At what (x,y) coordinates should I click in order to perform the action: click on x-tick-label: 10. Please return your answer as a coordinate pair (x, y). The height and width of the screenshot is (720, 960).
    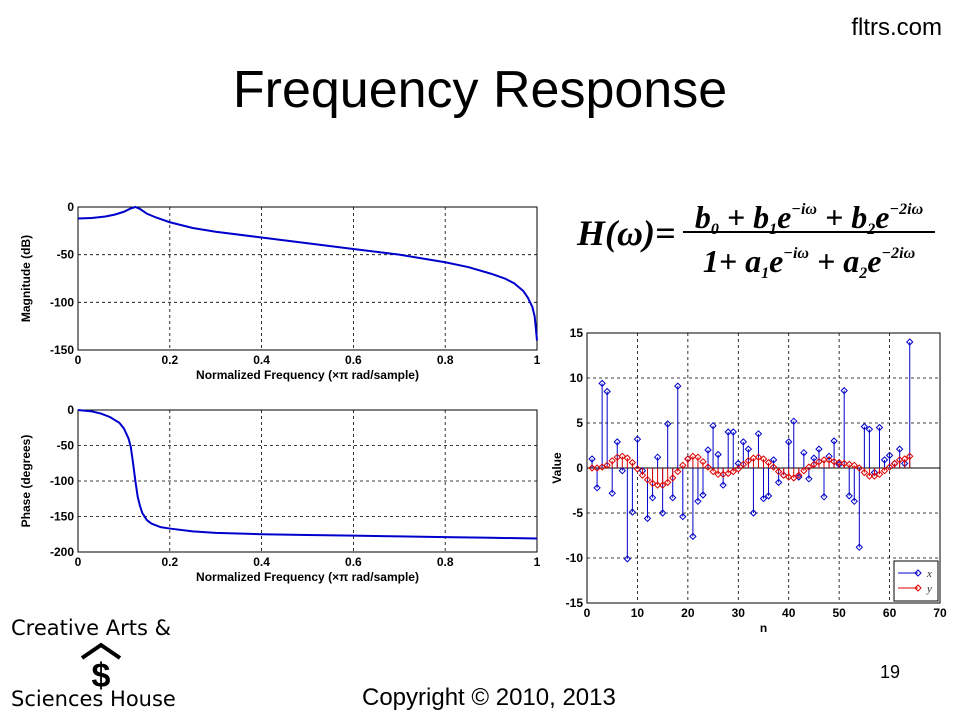
    Looking at the image, I should click on (638, 613).